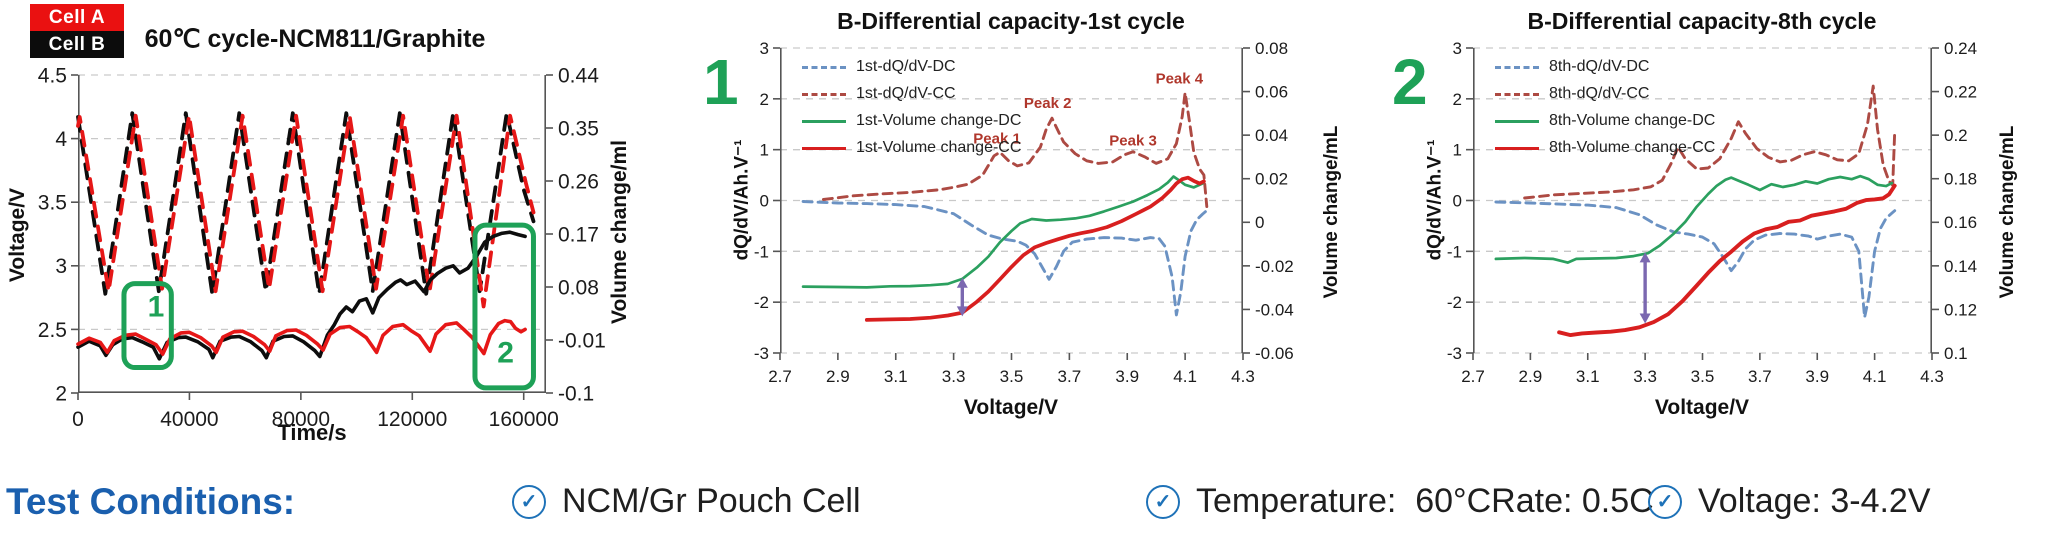 The image size is (2048, 550). What do you see at coordinates (301, 337) in the screenshot?
I see `series-cell-a-volume-change` at bounding box center [301, 337].